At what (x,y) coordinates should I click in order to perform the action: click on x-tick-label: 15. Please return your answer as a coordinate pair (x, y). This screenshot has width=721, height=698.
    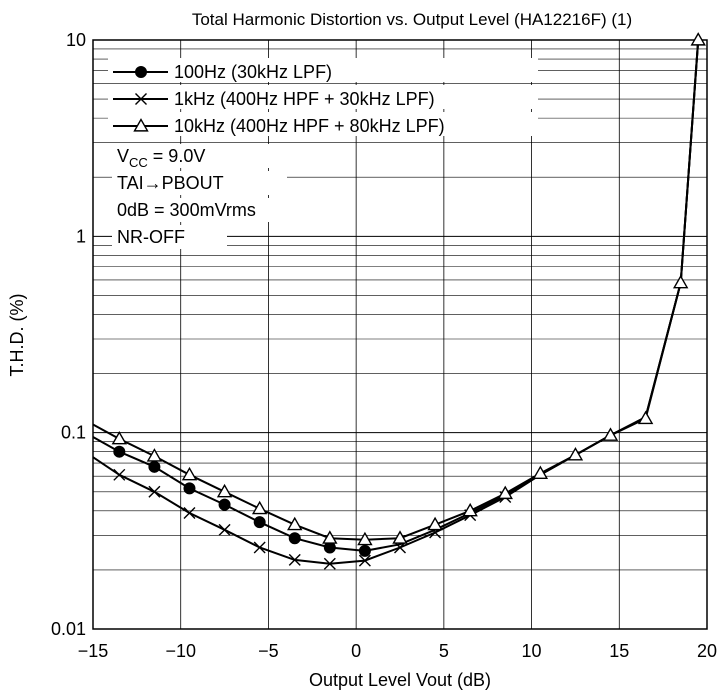
    Looking at the image, I should click on (619, 651).